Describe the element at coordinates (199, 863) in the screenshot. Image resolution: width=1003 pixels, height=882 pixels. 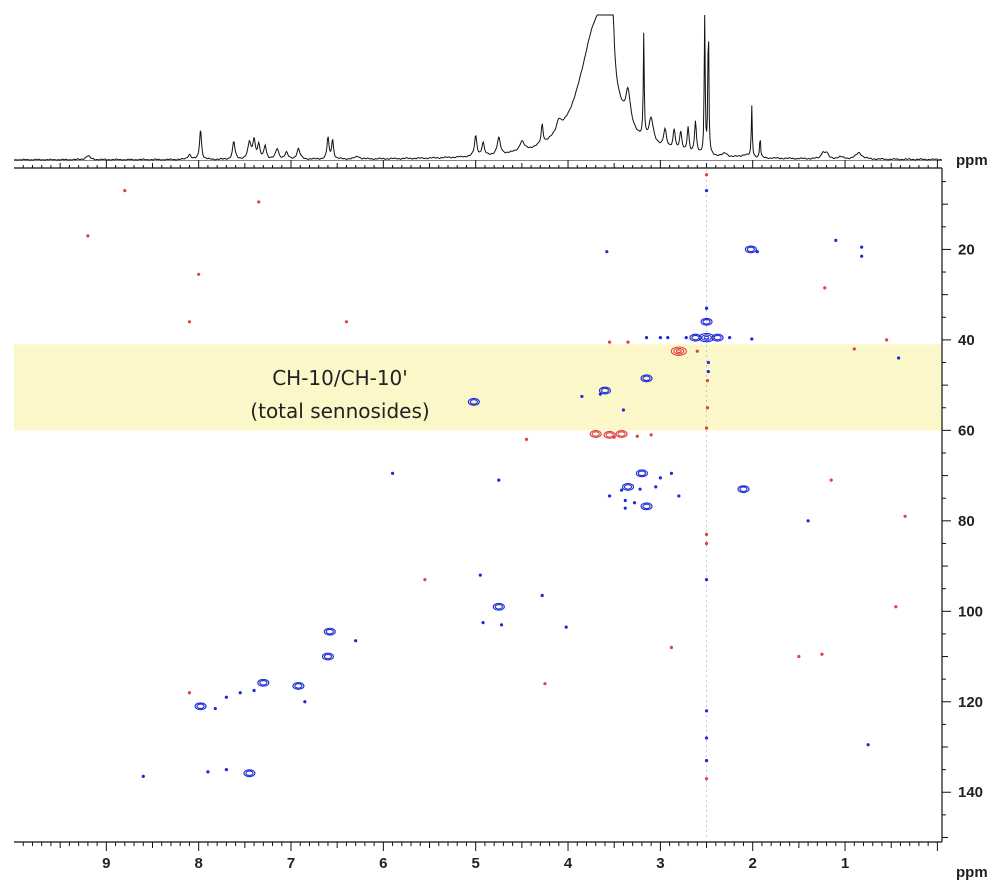
I see `x-tick-label: 8` at that location.